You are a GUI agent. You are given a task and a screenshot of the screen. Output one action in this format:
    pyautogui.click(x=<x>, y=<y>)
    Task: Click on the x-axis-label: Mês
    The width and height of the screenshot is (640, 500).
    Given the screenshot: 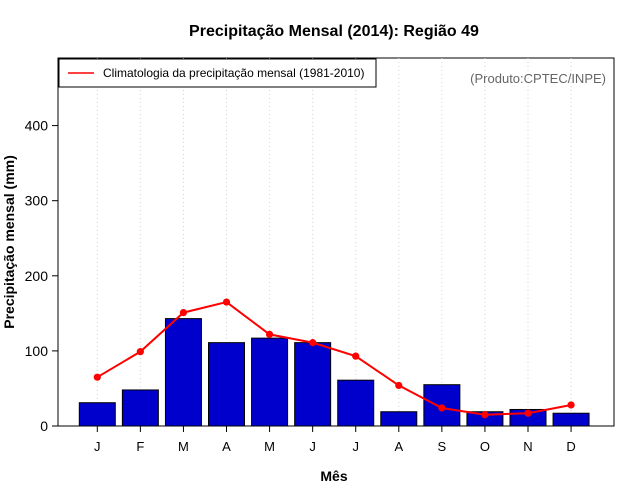 What is the action you would take?
    pyautogui.click(x=333, y=476)
    